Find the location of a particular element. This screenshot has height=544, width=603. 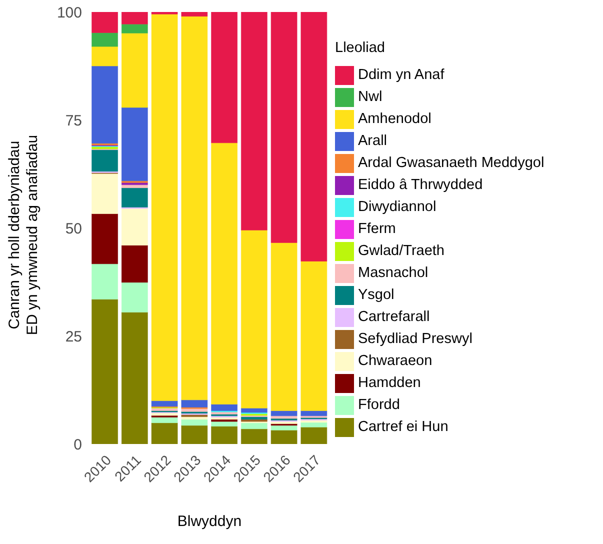

legend-label: Ysgol is located at coordinates (376, 295).